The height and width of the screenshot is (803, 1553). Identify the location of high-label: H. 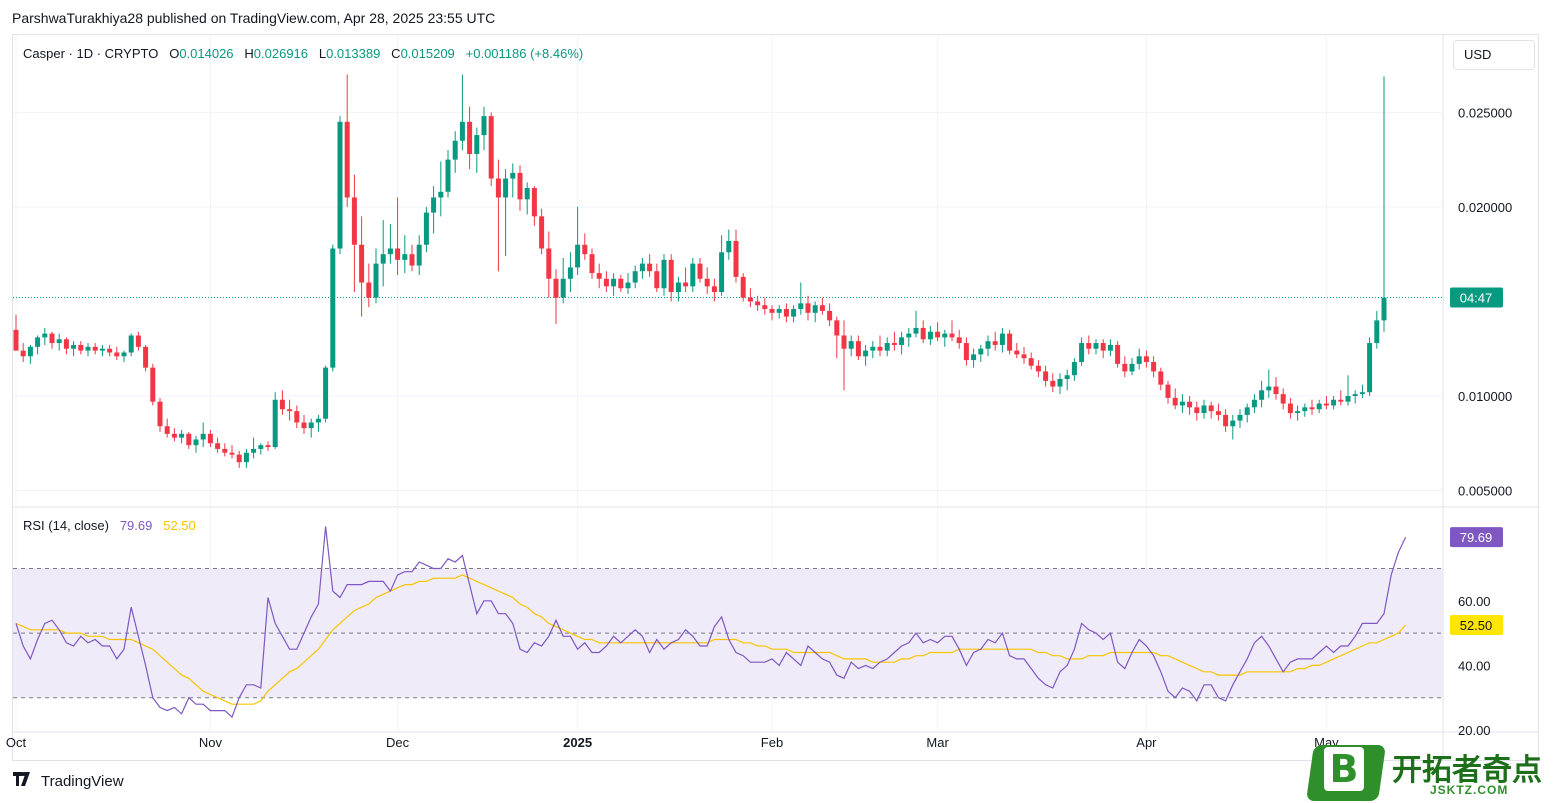
(249, 53).